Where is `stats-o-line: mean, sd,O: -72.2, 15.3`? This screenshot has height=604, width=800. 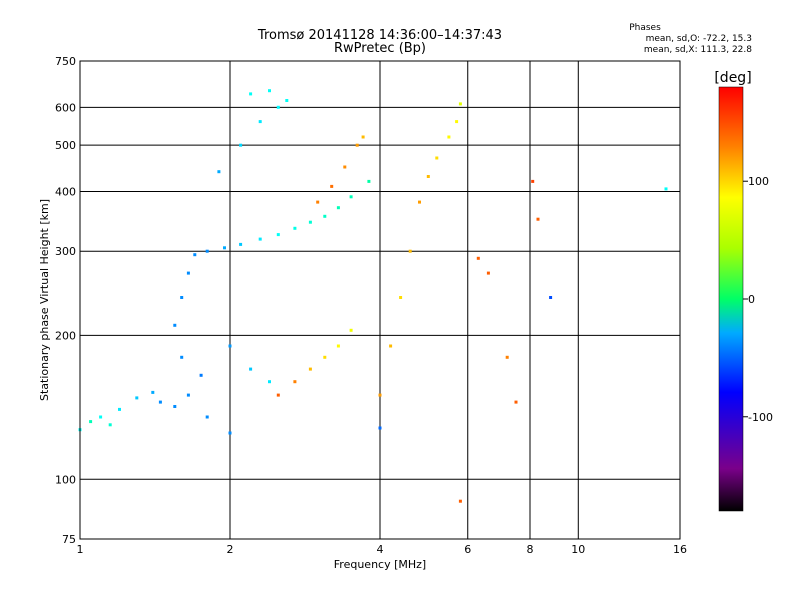
stats-o-line: mean, sd,O: -72.2, 15.3 is located at coordinates (699, 39).